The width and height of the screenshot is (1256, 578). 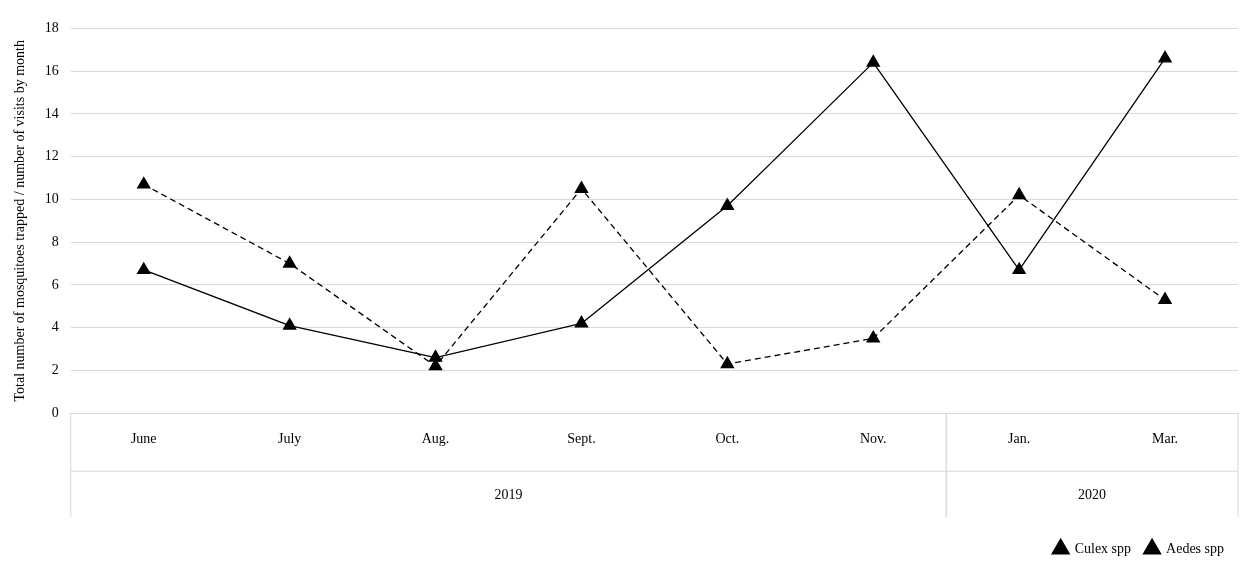 What do you see at coordinates (55, 241) in the screenshot?
I see `y-tick-label: 8` at bounding box center [55, 241].